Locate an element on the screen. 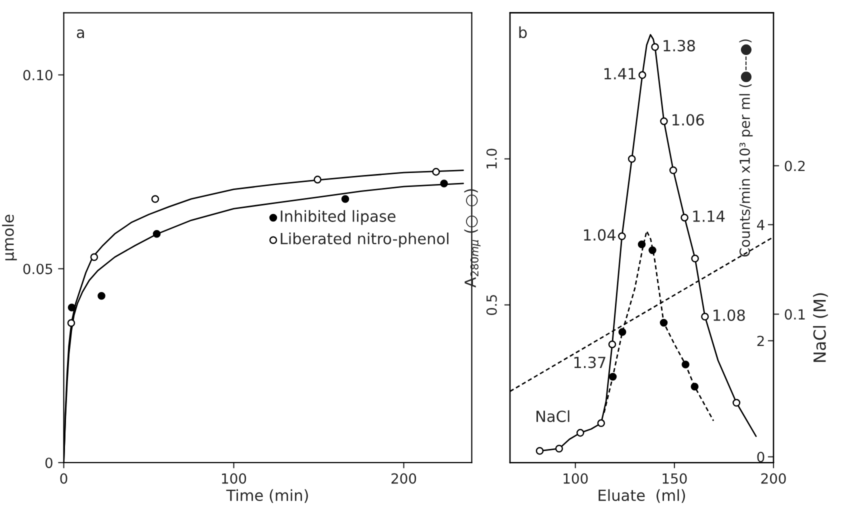 The width and height of the screenshot is (850, 514). y2-tick-label: 0 is located at coordinates (760, 457).